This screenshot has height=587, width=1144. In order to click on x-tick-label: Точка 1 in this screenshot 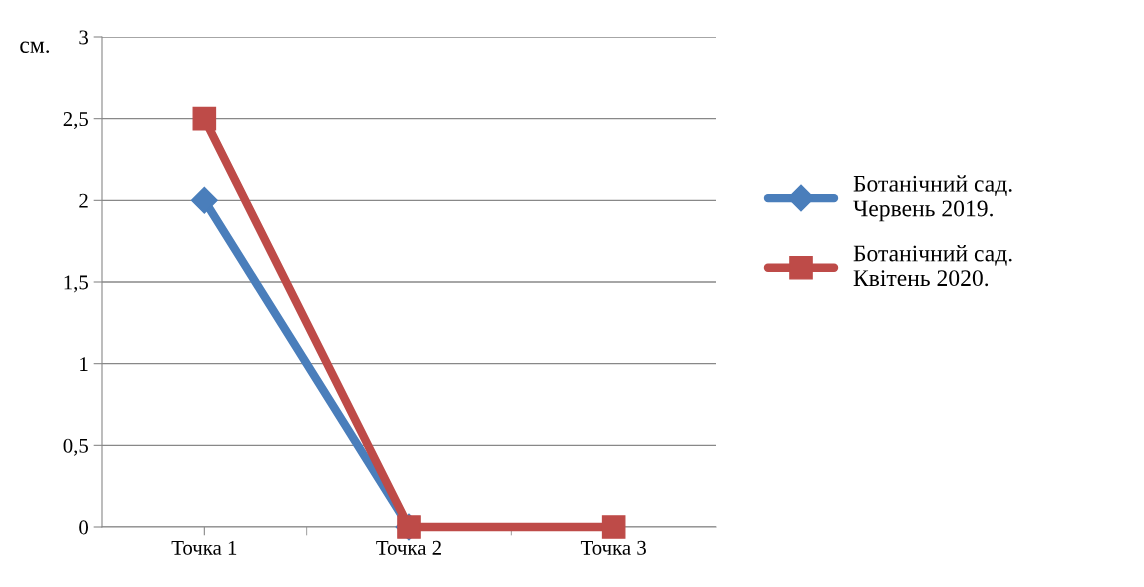, I will do `click(204, 547)`.